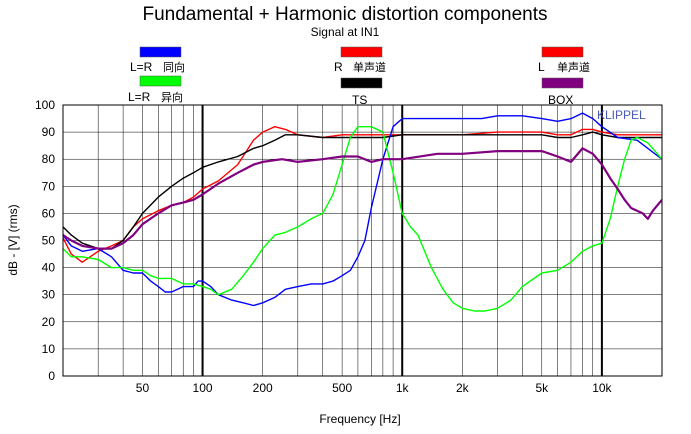 The height and width of the screenshot is (434, 691). Describe the element at coordinates (359, 76) in the screenshot. I see `legend: L=R 同向 L=R 异向 R 单声道 TS L 单声道 BOX` at that location.